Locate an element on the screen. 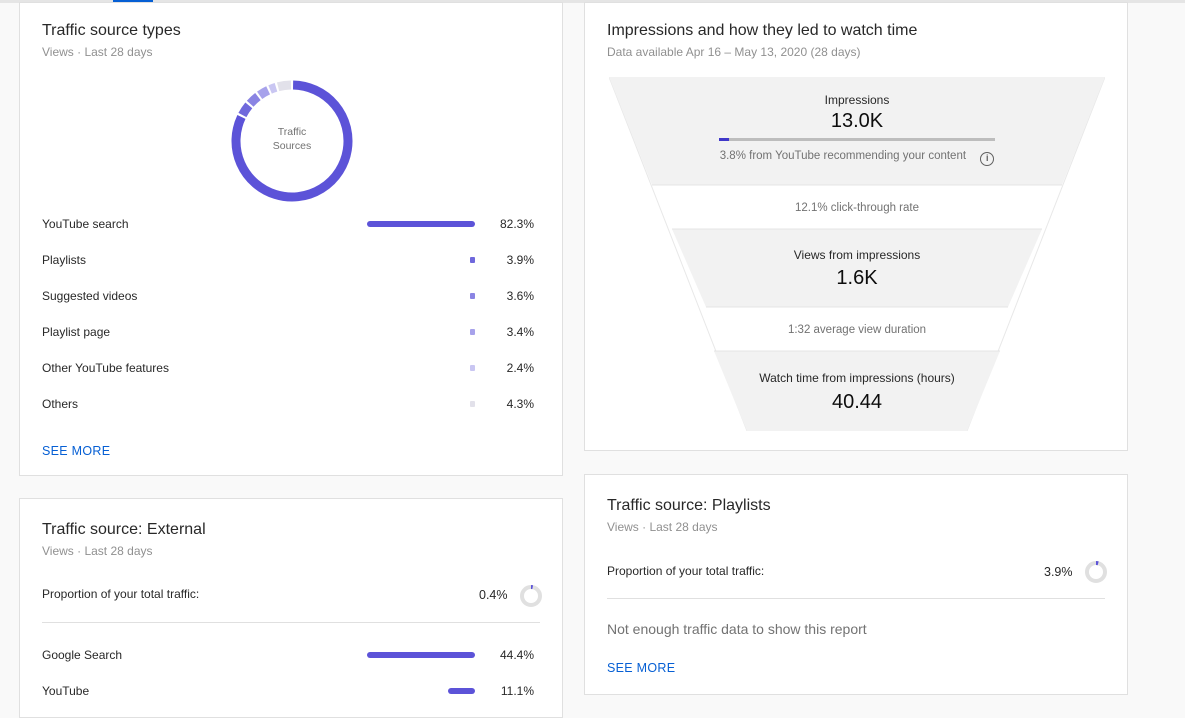 This screenshot has height=718, width=1185. ctr-text: 12.1% click-through rate is located at coordinates (857, 208).